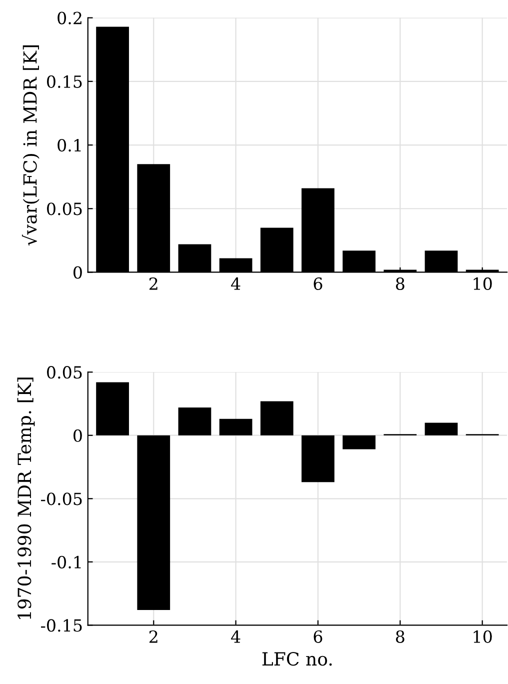 The height and width of the screenshot is (684, 508). What do you see at coordinates (70, 18) in the screenshot?
I see `y-tick-label: 0.2` at bounding box center [70, 18].